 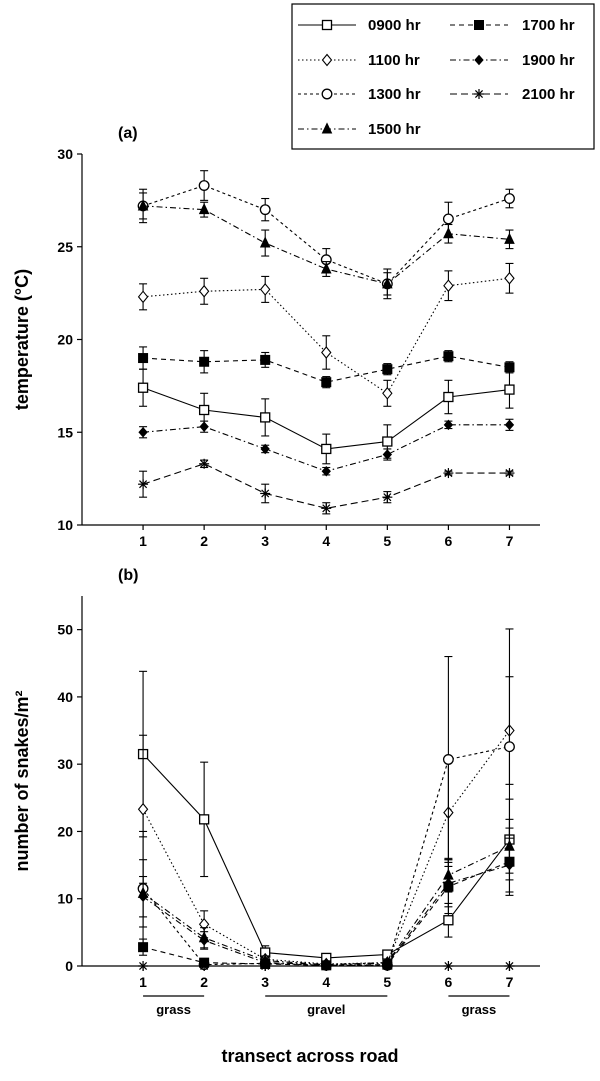 What do you see at coordinates (394, 129) in the screenshot?
I see `legend-label: 1500 hr` at bounding box center [394, 129].